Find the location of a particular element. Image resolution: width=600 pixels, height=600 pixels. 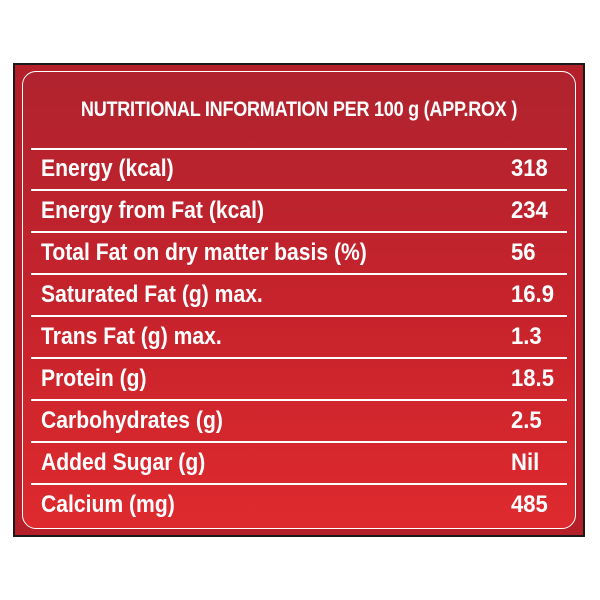

row-label: Added Sugar (g) is located at coordinates (123, 462).